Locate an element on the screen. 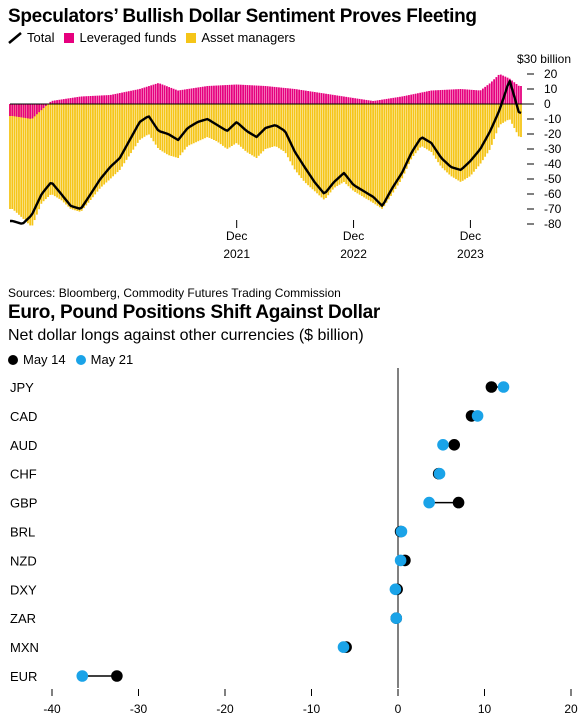  y-tick-label: -20 is located at coordinates (553, 134).